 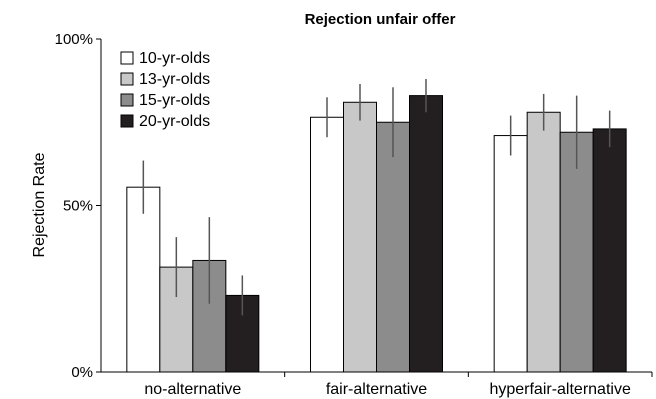 I want to click on x-tick-label: no-alternative, so click(x=192, y=389).